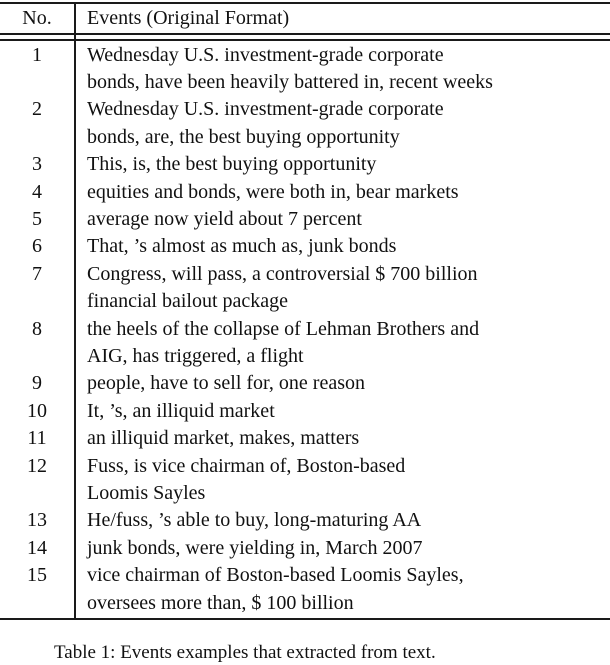 This screenshot has height=665, width=610. I want to click on row-event-text: an illiquid market, makes, matters, so click(223, 438).